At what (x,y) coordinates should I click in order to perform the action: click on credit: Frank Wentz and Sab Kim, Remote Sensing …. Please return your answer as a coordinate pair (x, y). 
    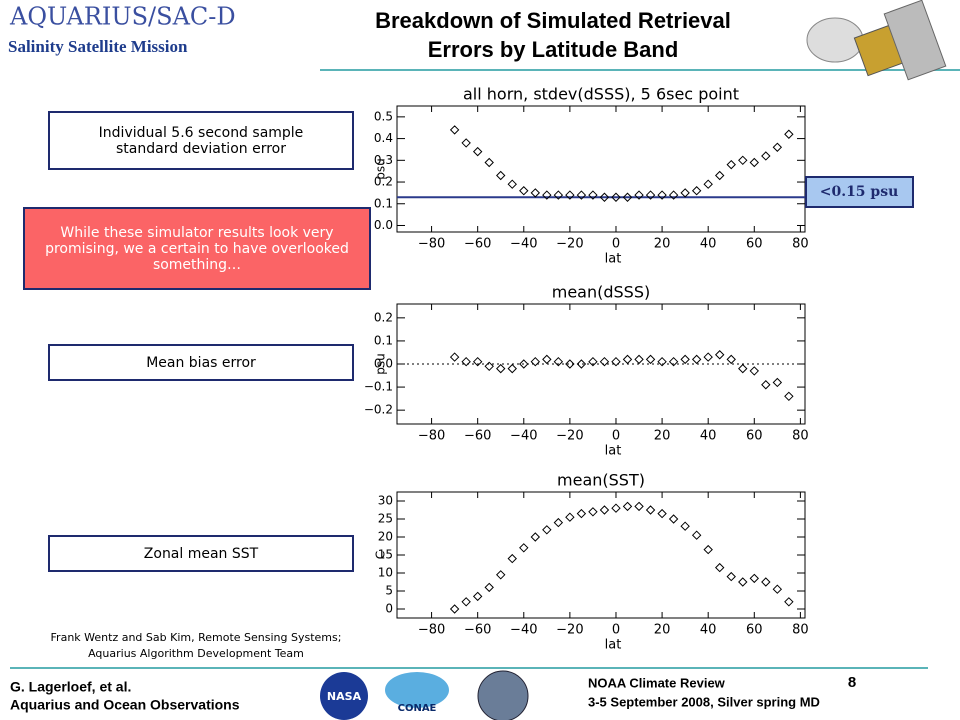
    Looking at the image, I should click on (196, 637).